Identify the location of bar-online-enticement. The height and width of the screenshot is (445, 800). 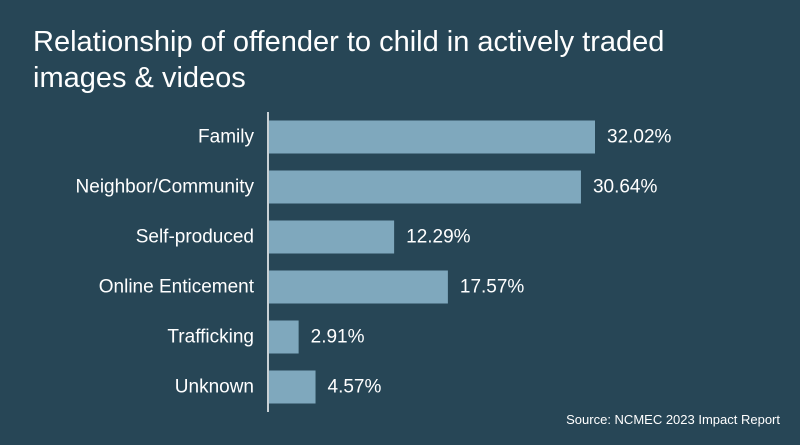
(358, 287).